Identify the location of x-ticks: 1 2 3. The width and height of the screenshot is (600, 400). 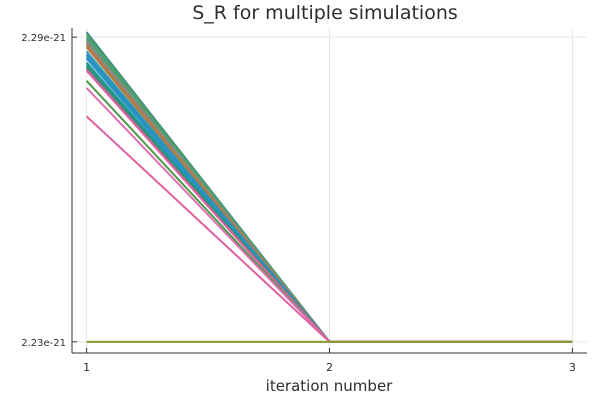
(329, 361).